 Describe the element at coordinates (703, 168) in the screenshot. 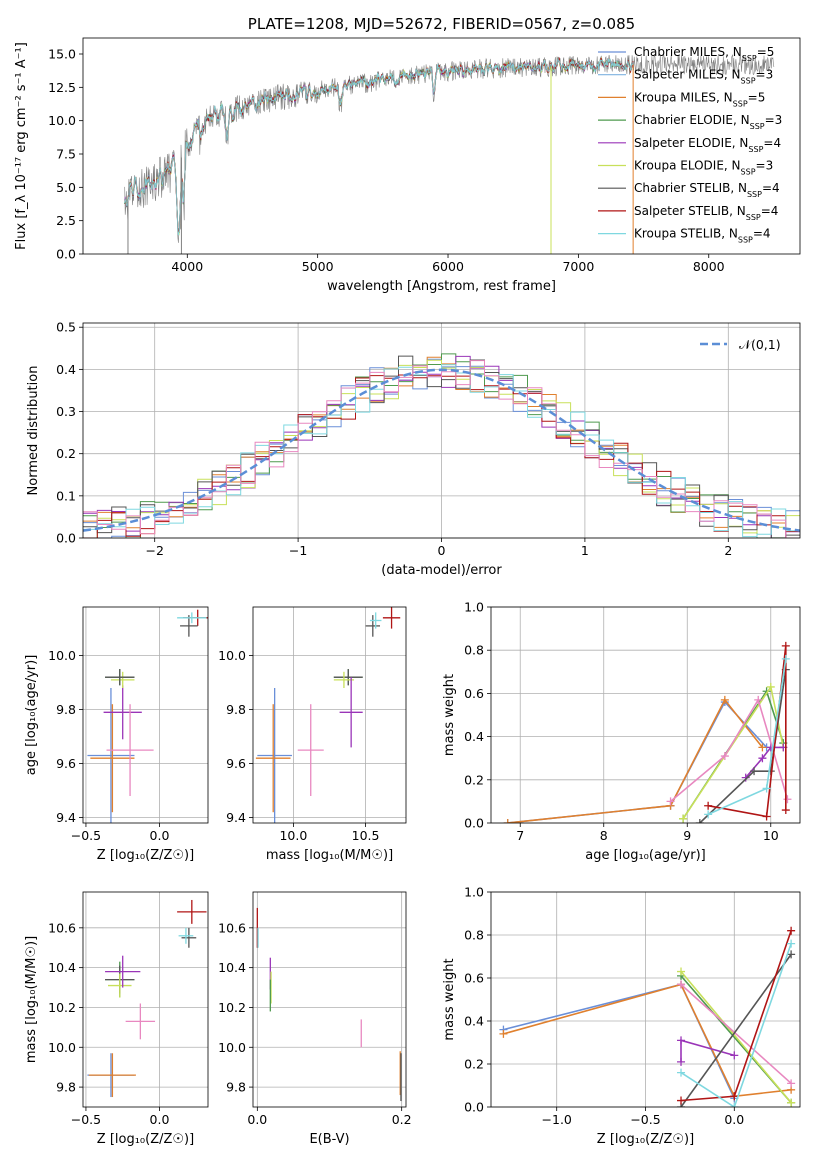

I see `legend-label: Kroupa ELODIE, NSSP=3` at that location.